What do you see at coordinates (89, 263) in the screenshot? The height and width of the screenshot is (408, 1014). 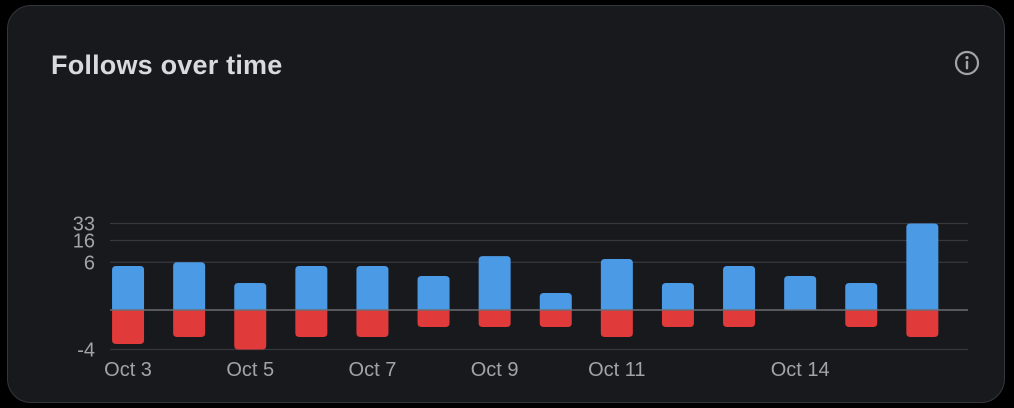 I see `y-tick-label: 6` at bounding box center [89, 263].